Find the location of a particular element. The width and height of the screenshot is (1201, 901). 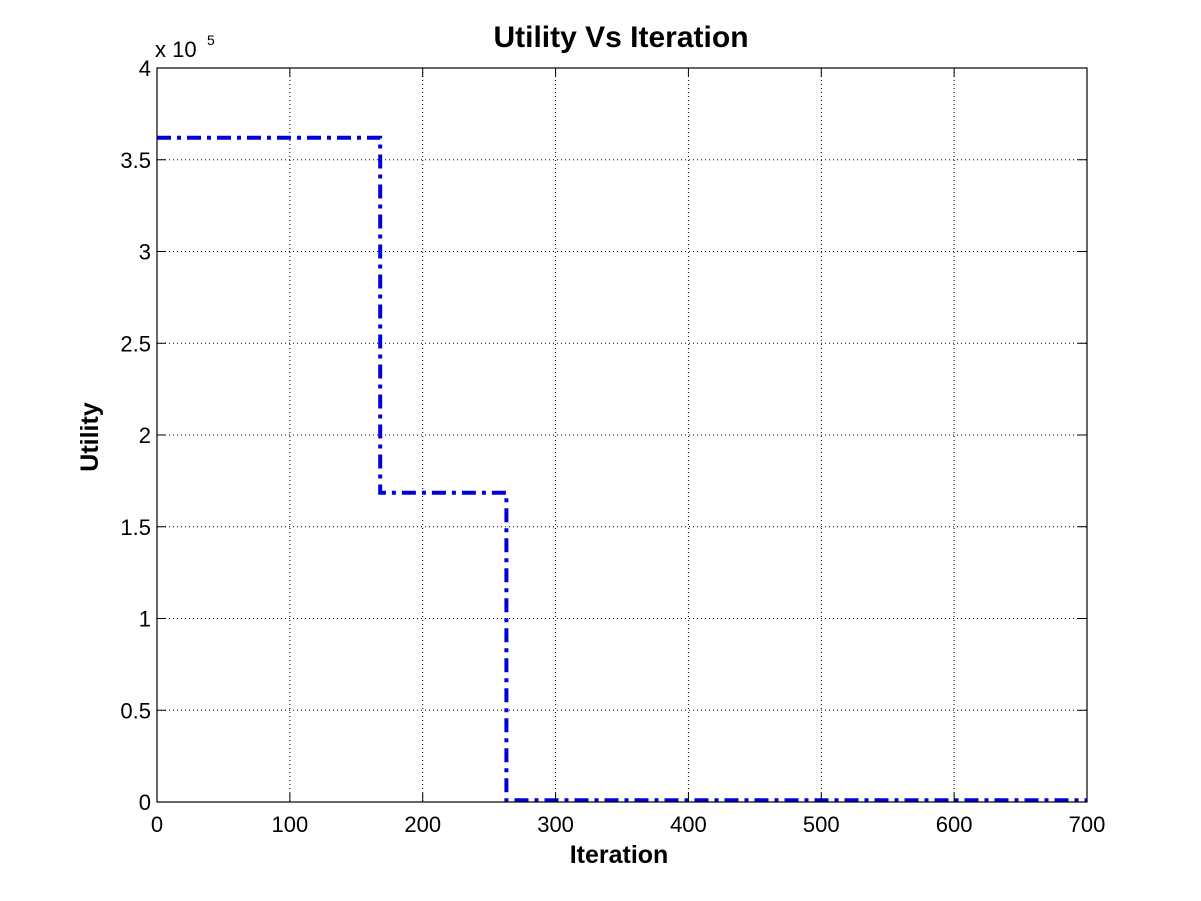

y-tick-label: 2 is located at coordinates (145, 435).